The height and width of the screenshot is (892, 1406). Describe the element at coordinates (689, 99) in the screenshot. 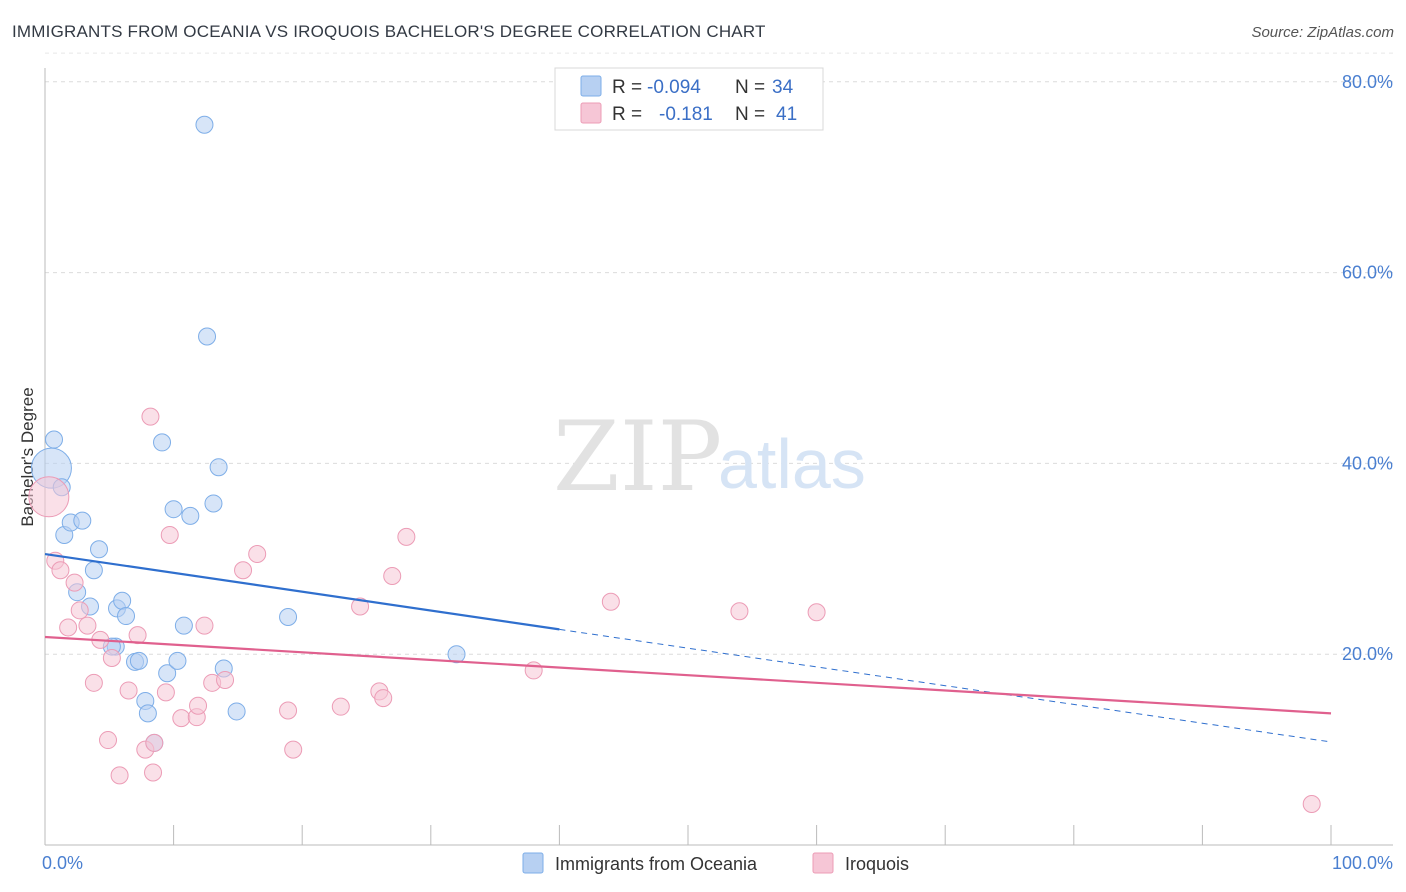

I see `top-legend: R = -0.094 N = 34 R = -0.181 N = 41` at that location.